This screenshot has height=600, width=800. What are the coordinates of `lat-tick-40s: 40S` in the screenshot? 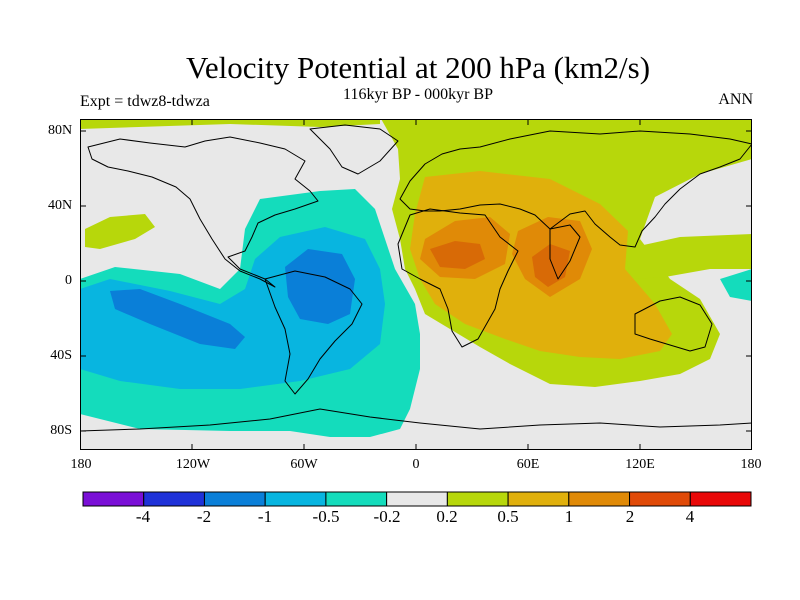 It's located at (61, 355).